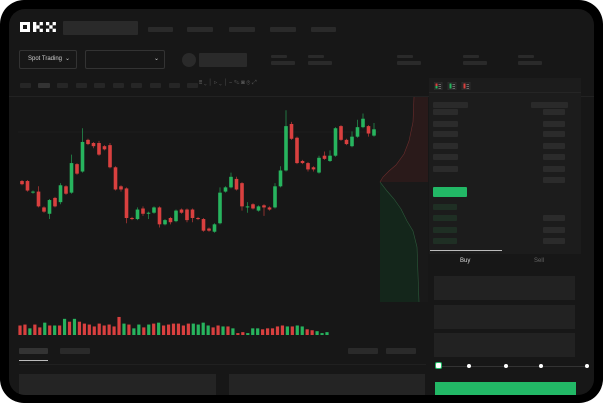 The width and height of the screenshot is (603, 405). Describe the element at coordinates (505, 85) in the screenshot. I see `order-book-header` at that location.